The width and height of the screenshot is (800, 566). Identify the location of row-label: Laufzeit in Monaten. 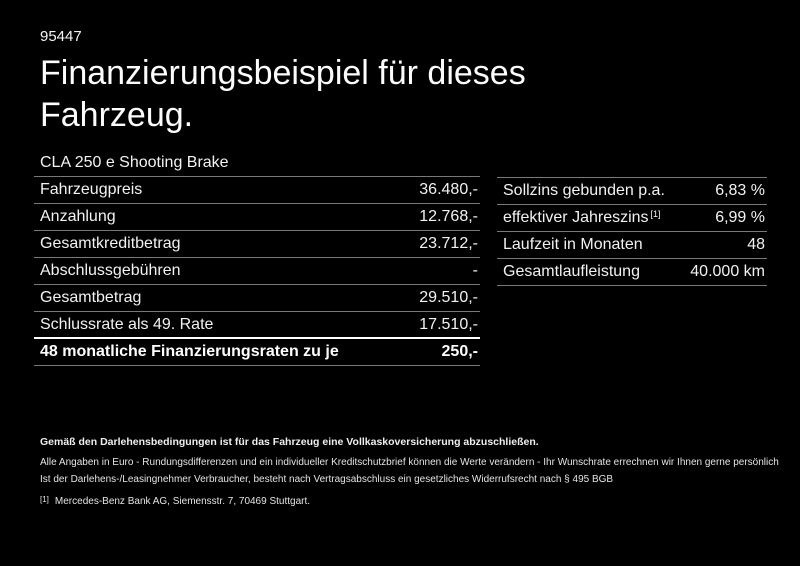
(573, 244).